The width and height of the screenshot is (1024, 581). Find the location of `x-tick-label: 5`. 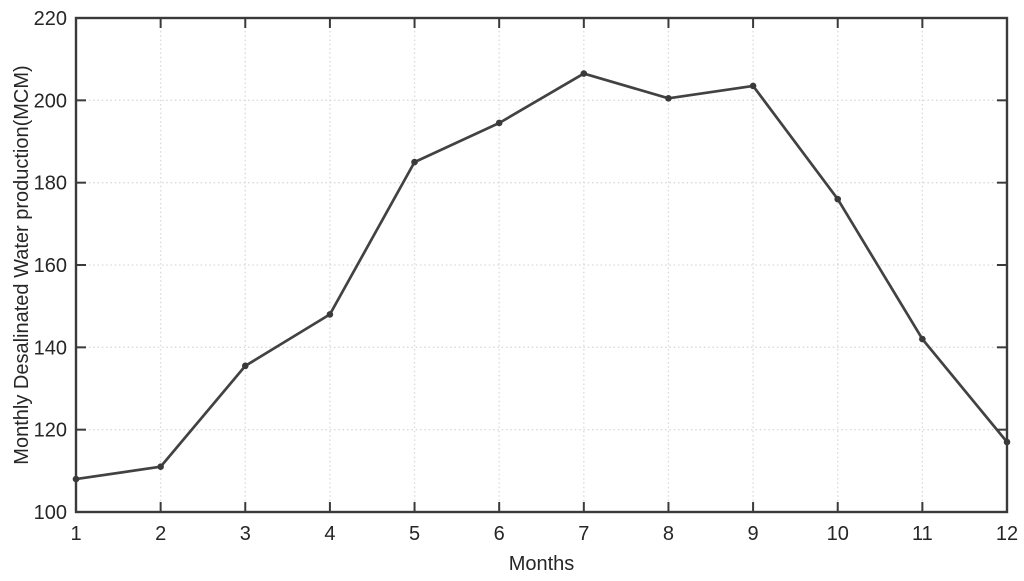

x-tick-label: 5 is located at coordinates (414, 534).